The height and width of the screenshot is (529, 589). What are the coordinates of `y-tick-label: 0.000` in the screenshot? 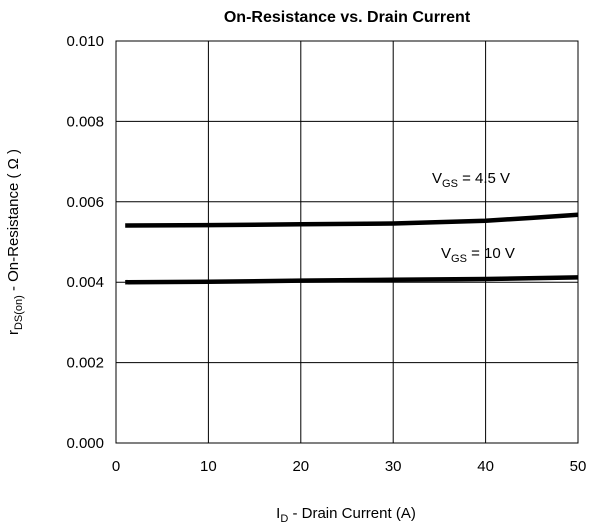 It's located at (85, 443).